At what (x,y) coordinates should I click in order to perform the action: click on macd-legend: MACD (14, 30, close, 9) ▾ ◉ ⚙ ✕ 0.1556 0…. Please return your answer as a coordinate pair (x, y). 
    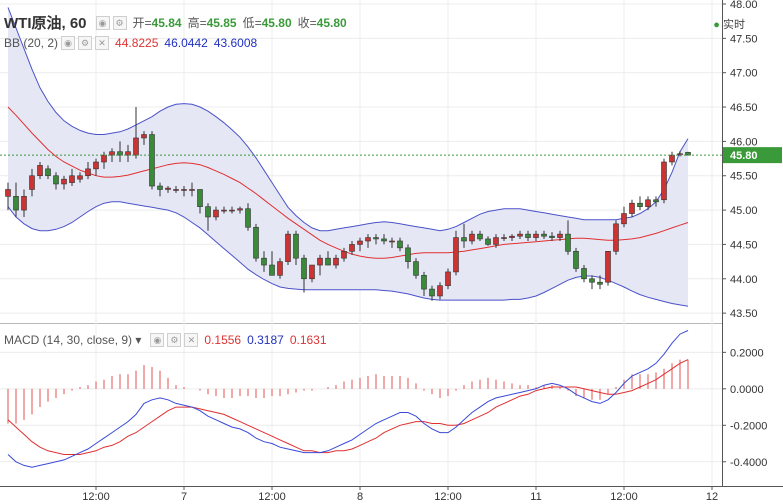
    Looking at the image, I should click on (165, 340).